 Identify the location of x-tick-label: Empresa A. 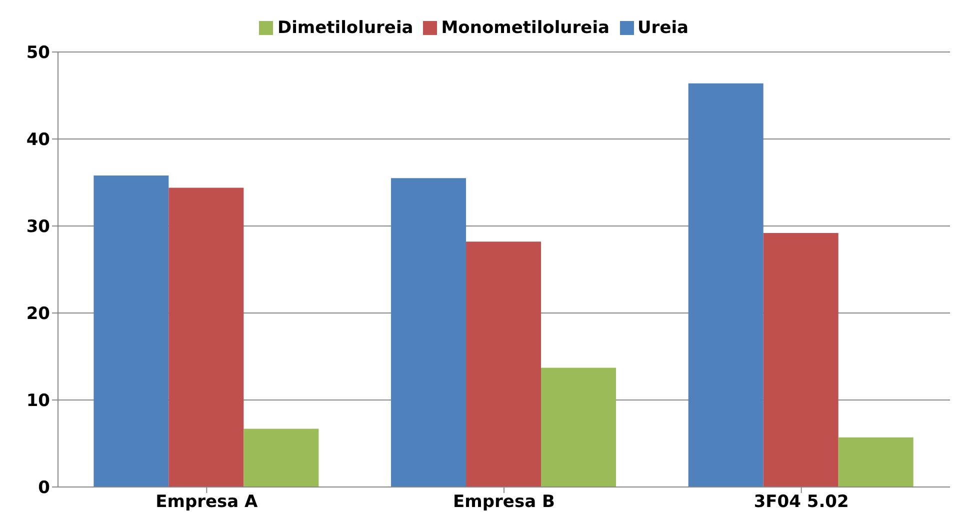
(207, 502).